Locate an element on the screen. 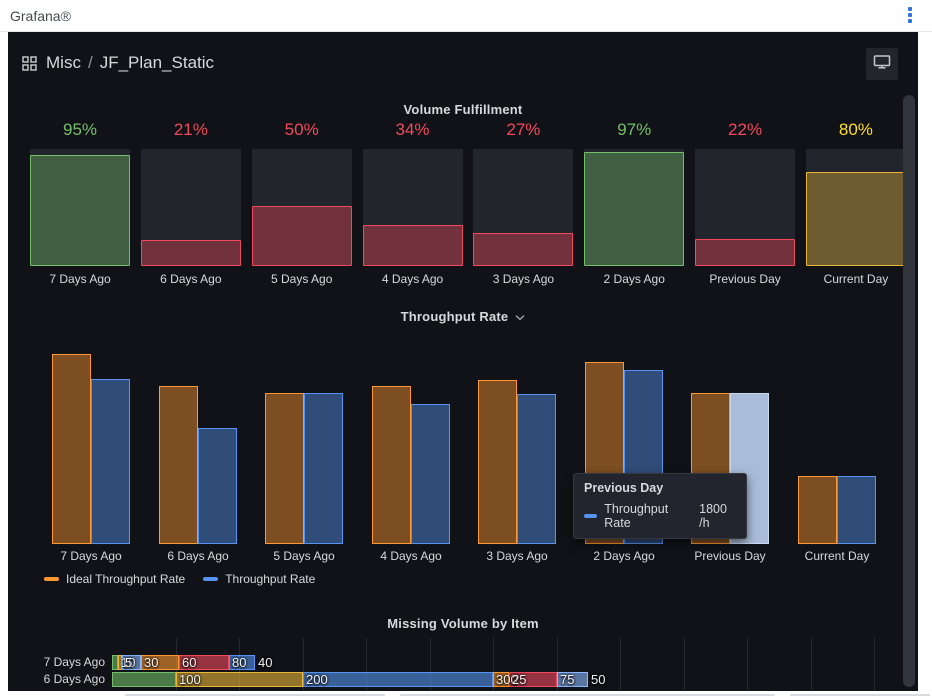 Image resolution: width=932 pixels, height=699 pixels. panel-title-text: Throughput Rate is located at coordinates (454, 316).